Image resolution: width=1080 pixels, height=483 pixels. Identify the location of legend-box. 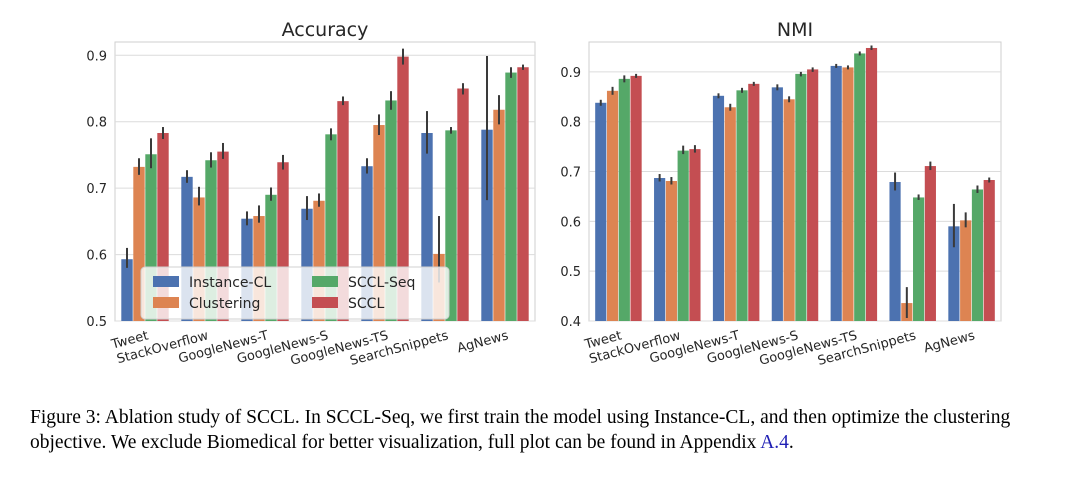
(295, 293).